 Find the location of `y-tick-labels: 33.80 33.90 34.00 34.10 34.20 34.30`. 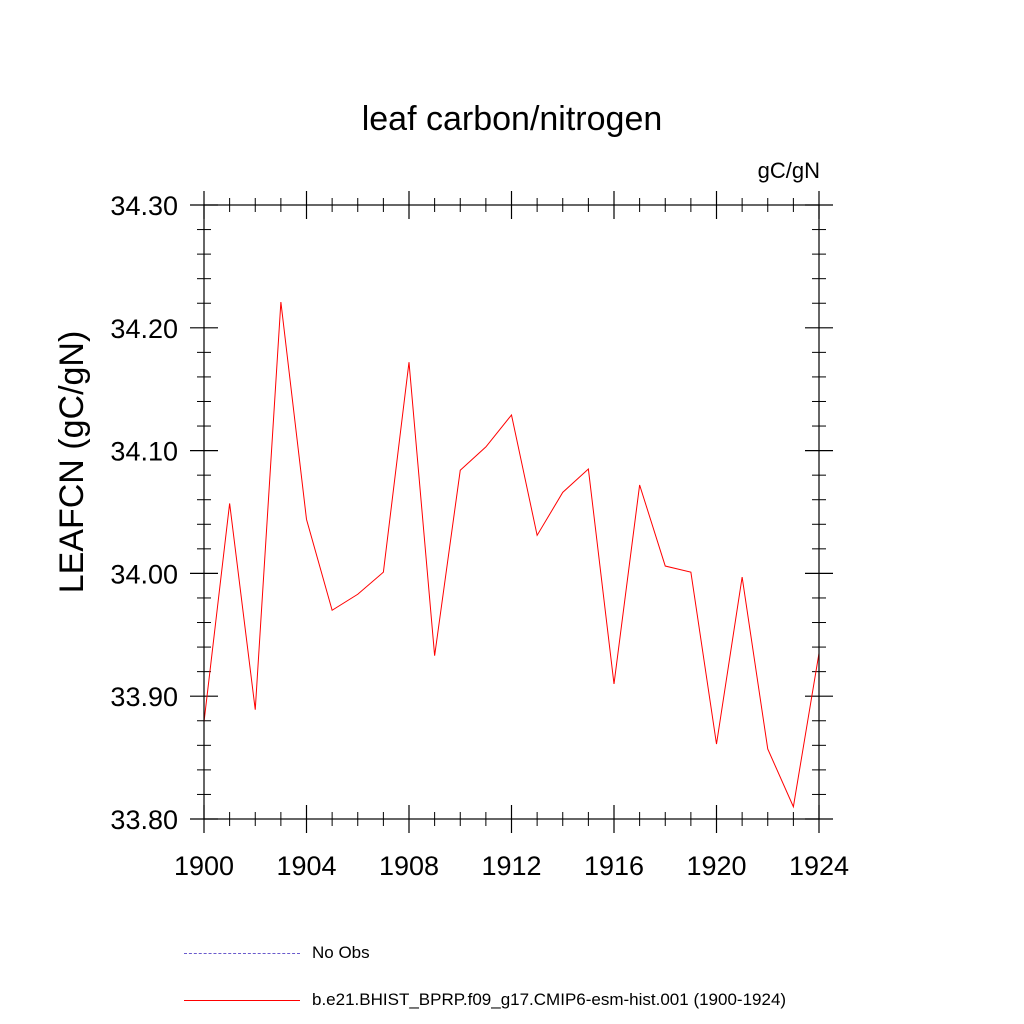

y-tick-labels: 33.80 33.90 34.00 34.10 34.20 34.30 is located at coordinates (144, 513).